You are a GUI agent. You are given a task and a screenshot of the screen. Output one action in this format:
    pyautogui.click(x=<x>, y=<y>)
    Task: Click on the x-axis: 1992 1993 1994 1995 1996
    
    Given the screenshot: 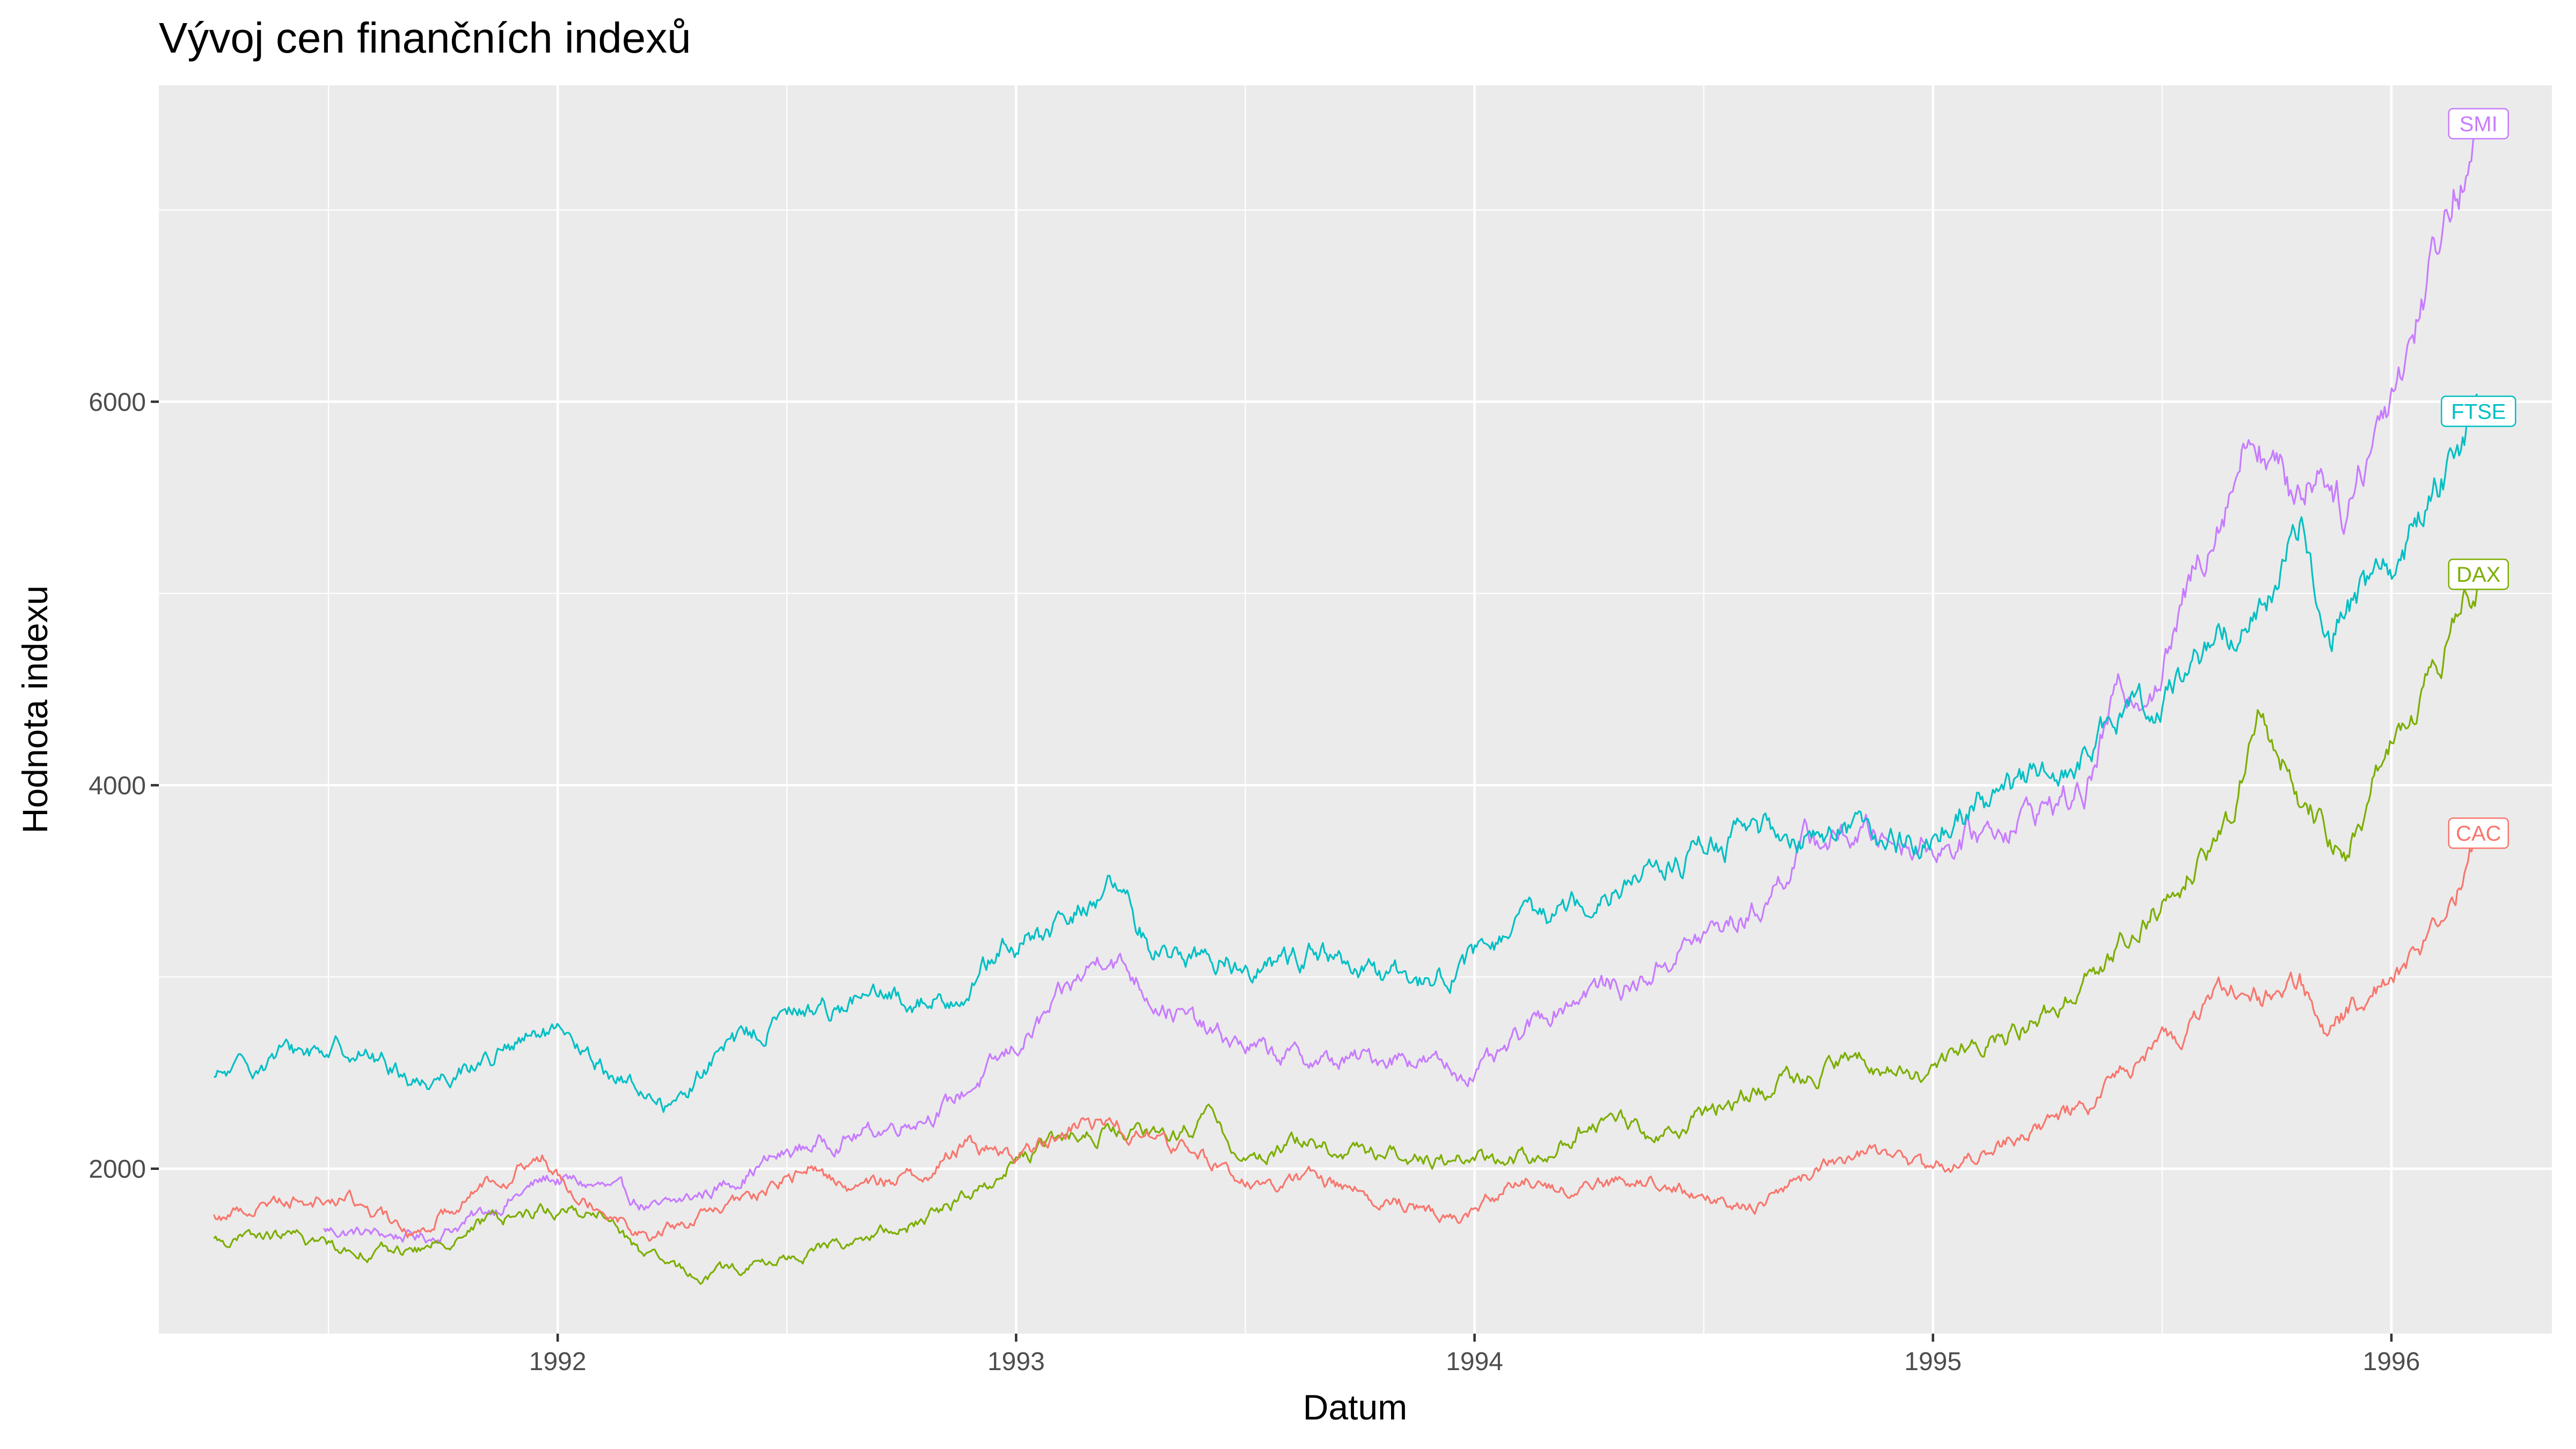 What is the action you would take?
    pyautogui.click(x=1474, y=1355)
    